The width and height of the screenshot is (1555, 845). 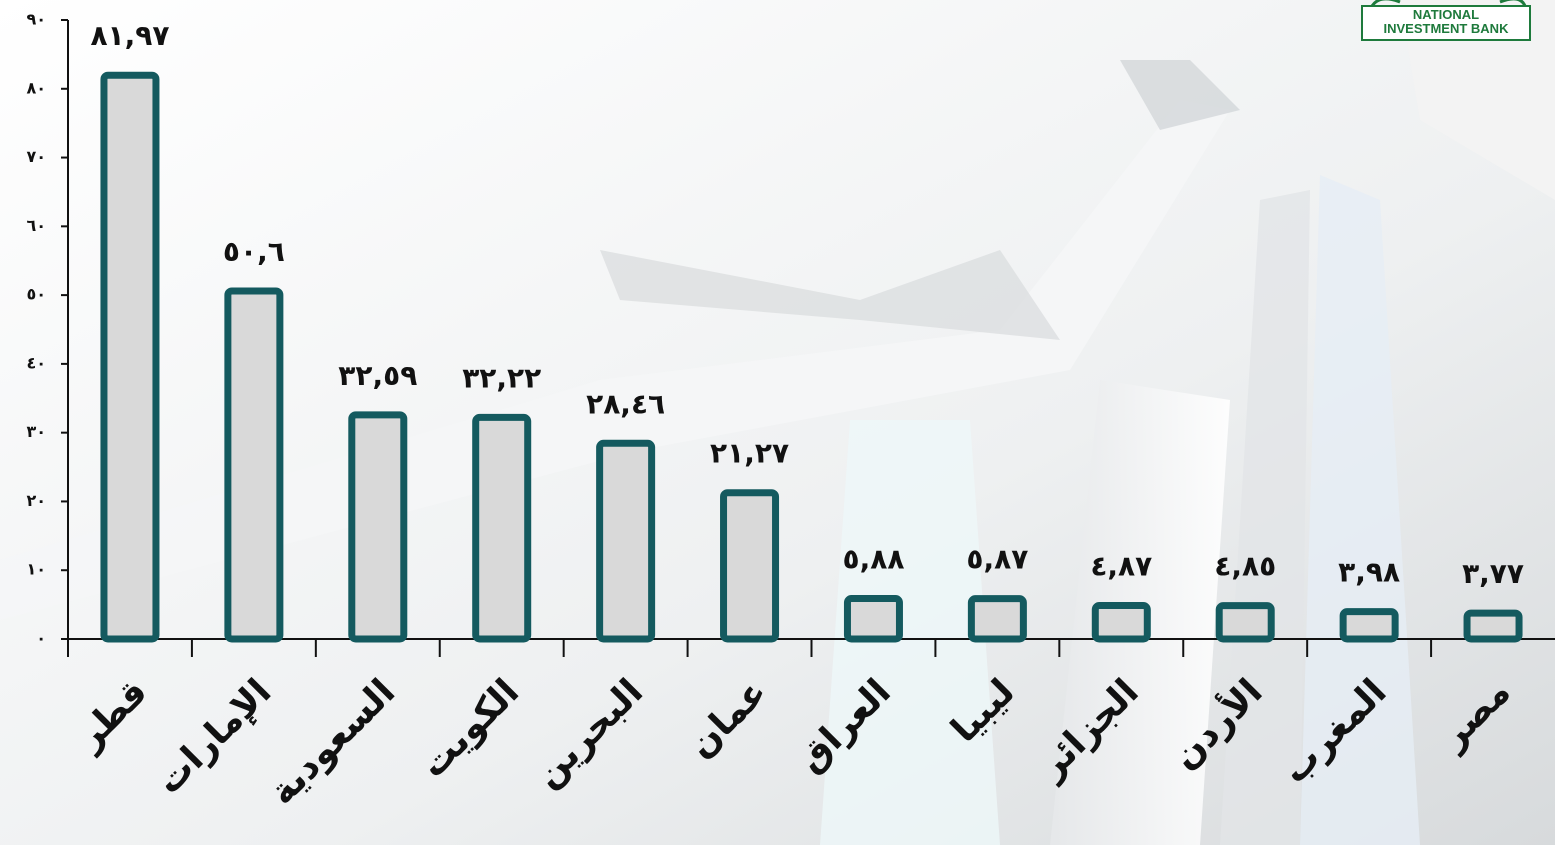 I want to click on value-label: ٣,٩٨, so click(x=1369, y=572).